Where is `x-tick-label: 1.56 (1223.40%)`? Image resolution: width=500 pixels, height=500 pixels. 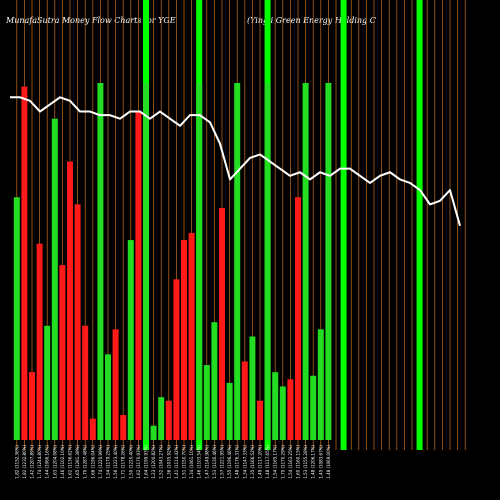
x-tick-label: 1.56 (1223.40%) is located at coordinates (115, 462).